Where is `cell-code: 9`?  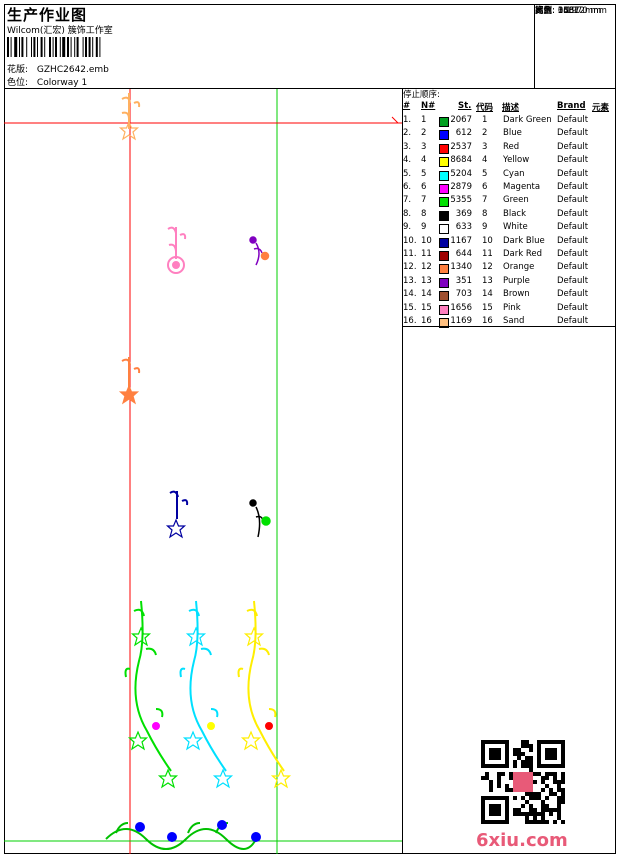
cell-code: 9 is located at coordinates (485, 227).